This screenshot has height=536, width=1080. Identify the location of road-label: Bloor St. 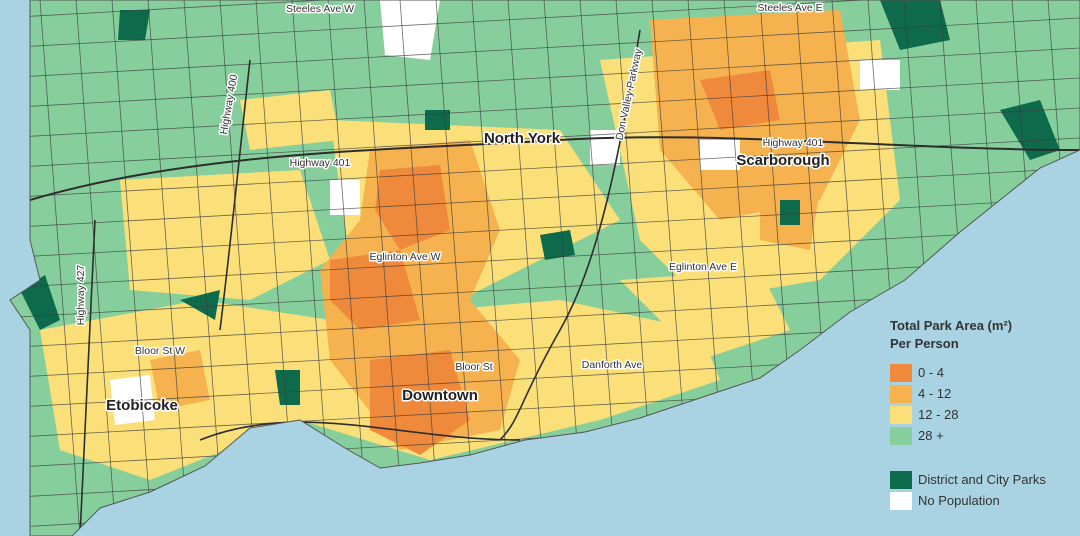
(473, 367).